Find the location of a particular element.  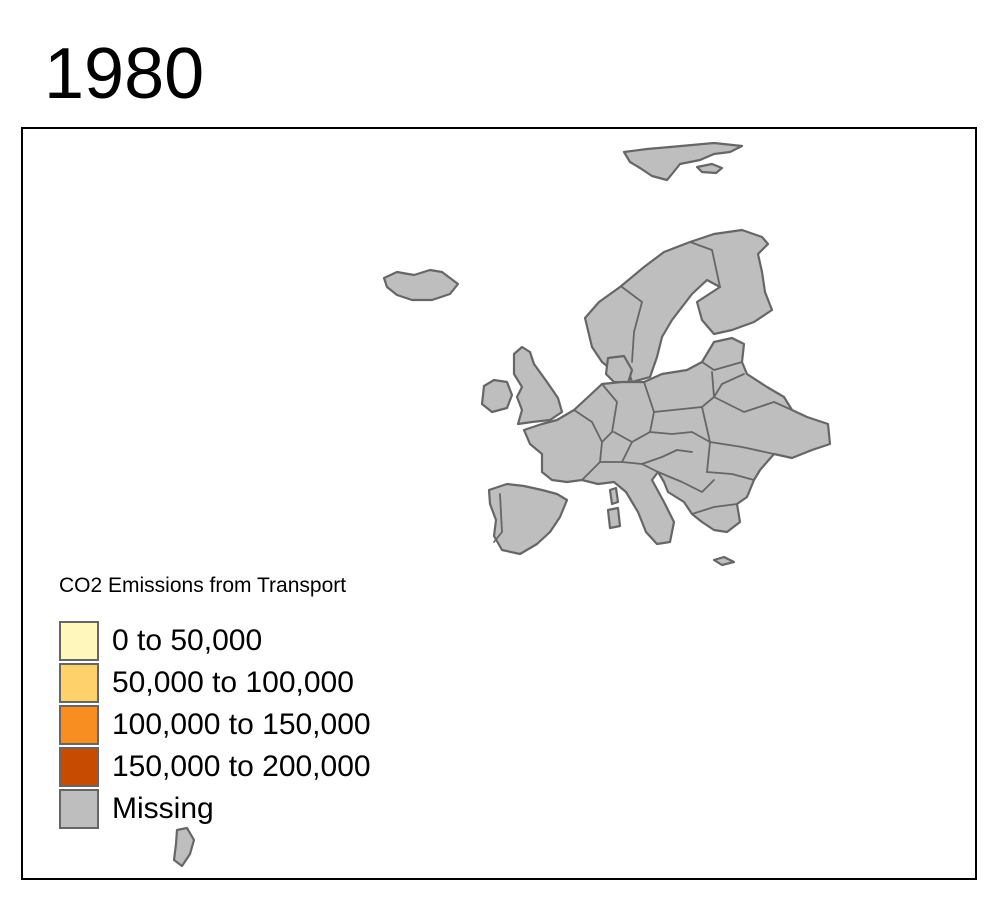

country-continental-europe is located at coordinates (677, 441).